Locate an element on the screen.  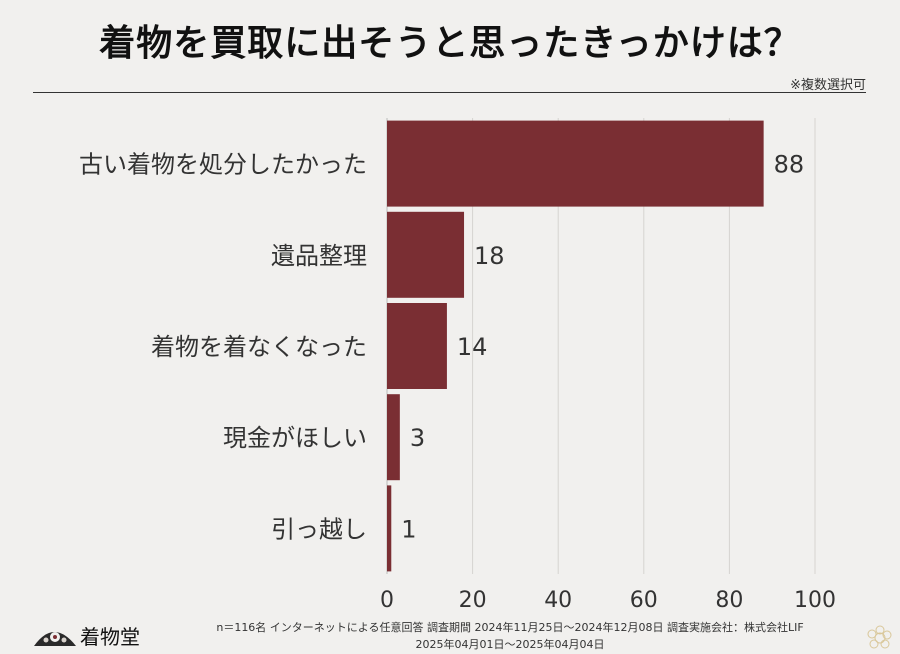
value-label: 14 is located at coordinates (472, 347).